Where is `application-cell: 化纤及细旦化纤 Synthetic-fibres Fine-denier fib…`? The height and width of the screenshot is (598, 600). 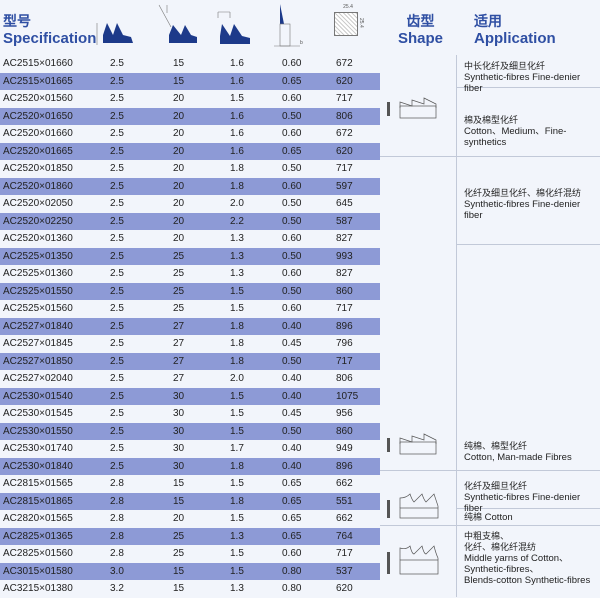
application-cell: 化纤及细旦化纤 Synthetic-fibres Fine-denier fib… is located at coordinates (532, 497).